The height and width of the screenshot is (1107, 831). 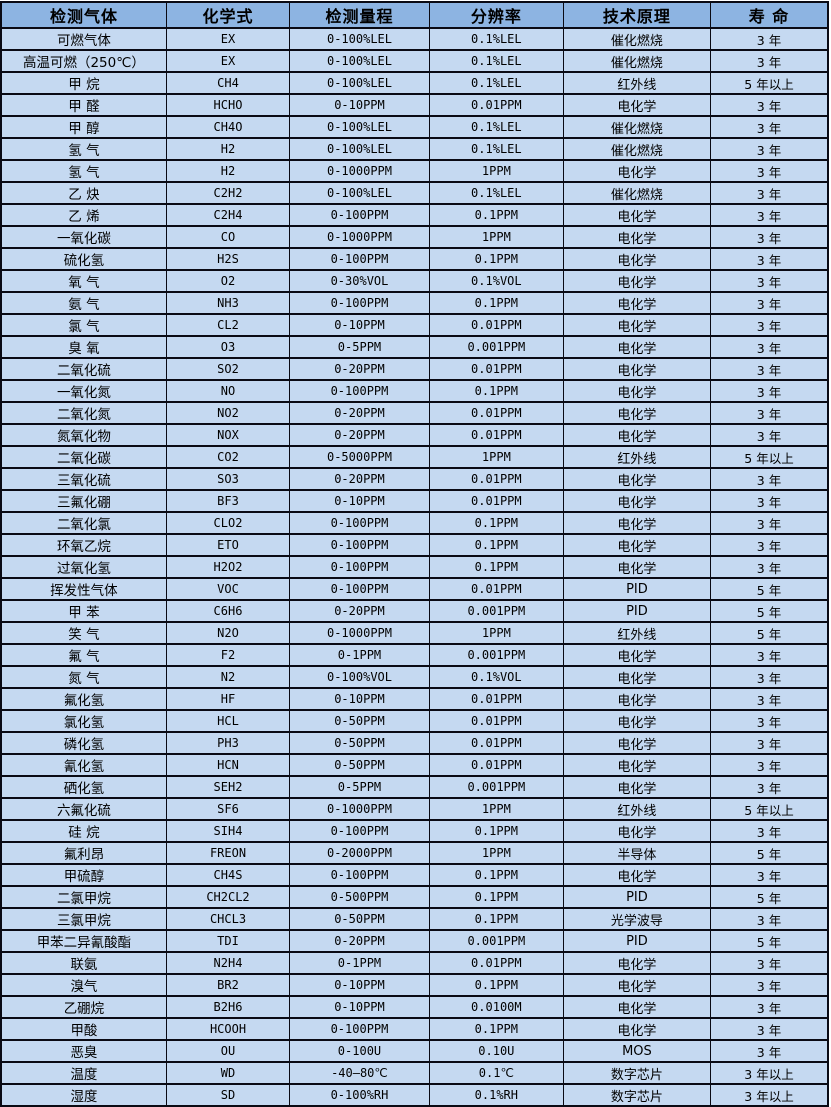 I want to click on cell-chemical-formula: NOX, so click(x=228, y=435).